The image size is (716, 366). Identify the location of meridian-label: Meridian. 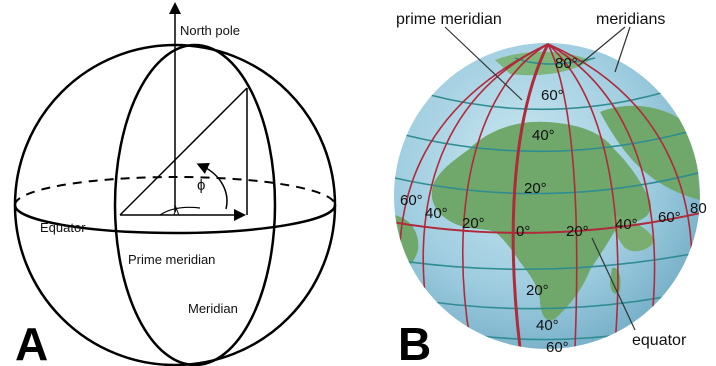
(213, 308).